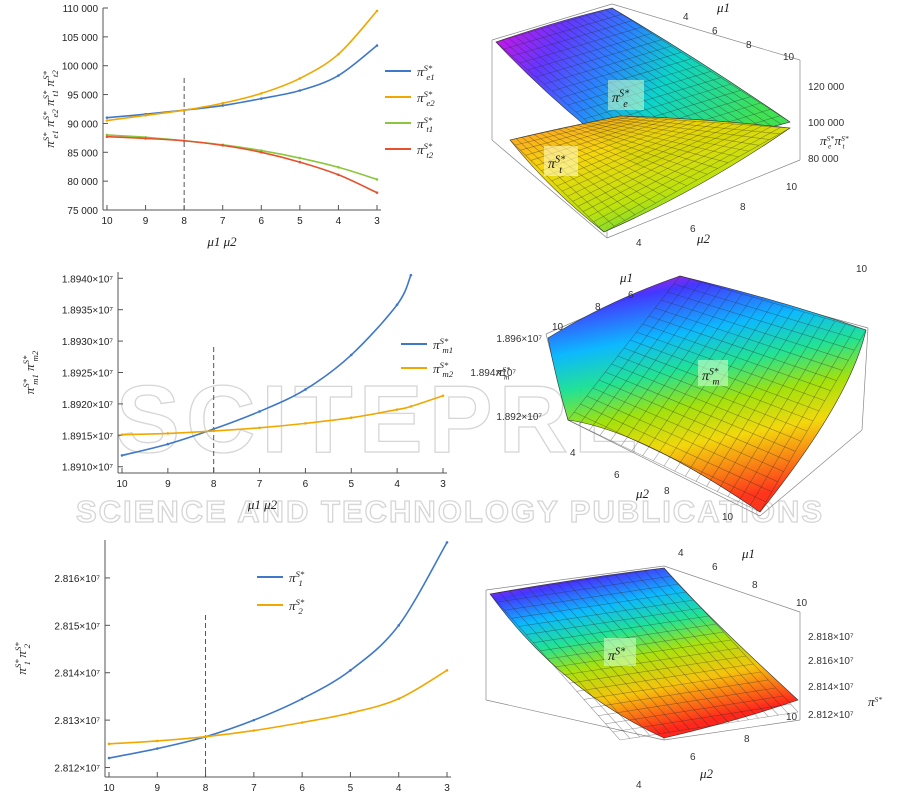 This screenshot has width=901, height=792. I want to click on axis1-tick: 4, so click(681, 553).